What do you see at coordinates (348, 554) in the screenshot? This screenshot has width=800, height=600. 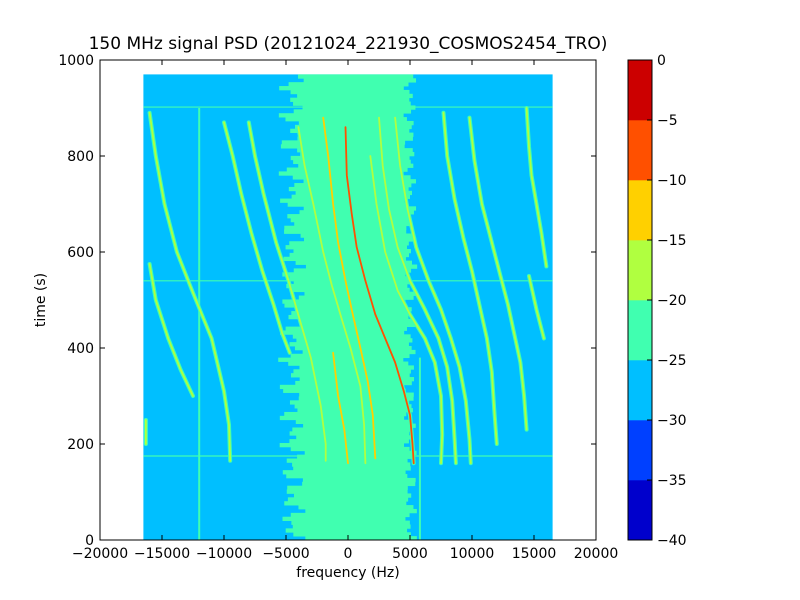 I see `x-tick-label: 0` at bounding box center [348, 554].